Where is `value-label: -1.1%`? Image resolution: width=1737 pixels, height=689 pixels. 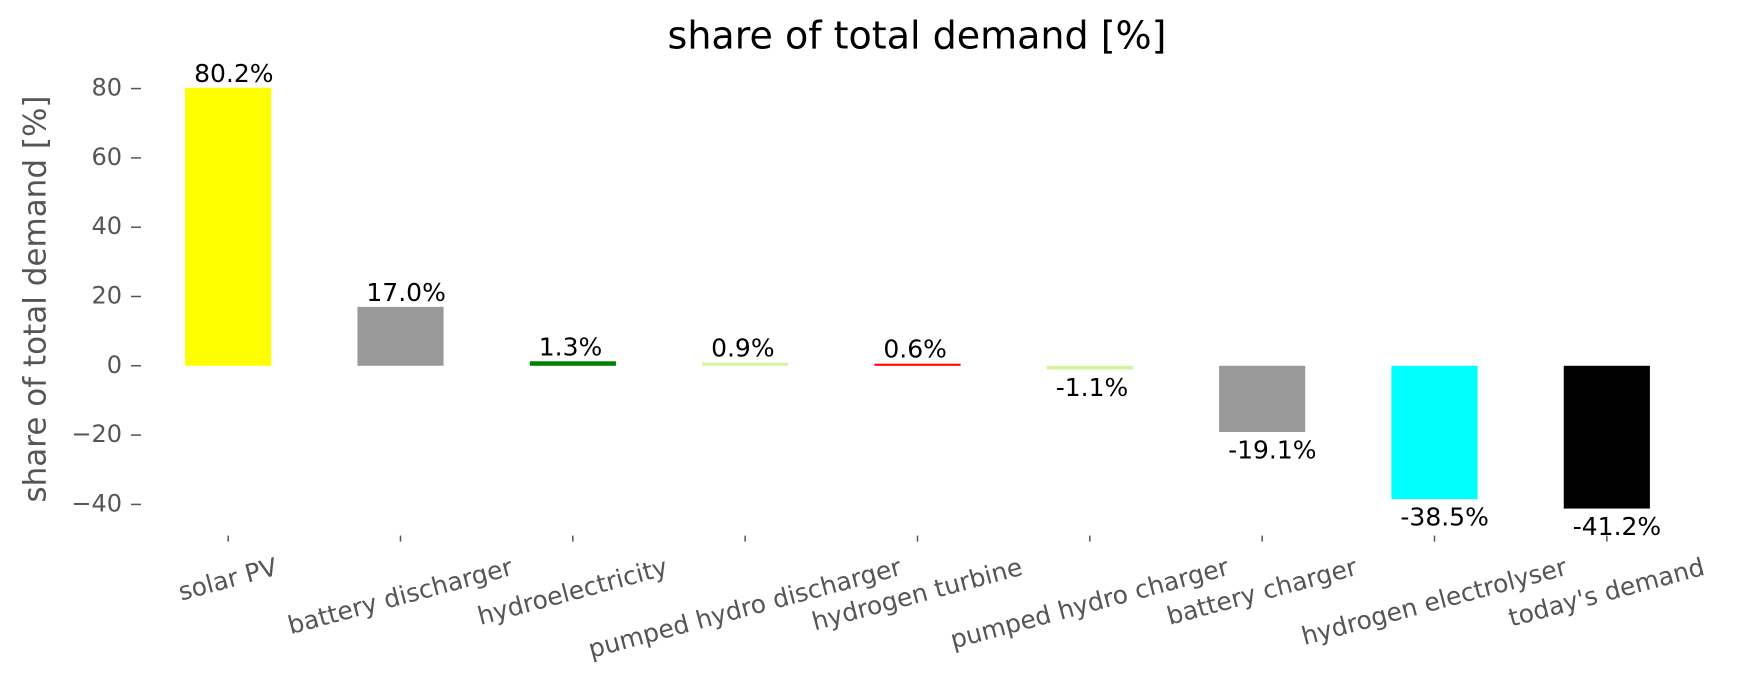
value-label: -1.1% is located at coordinates (1092, 387).